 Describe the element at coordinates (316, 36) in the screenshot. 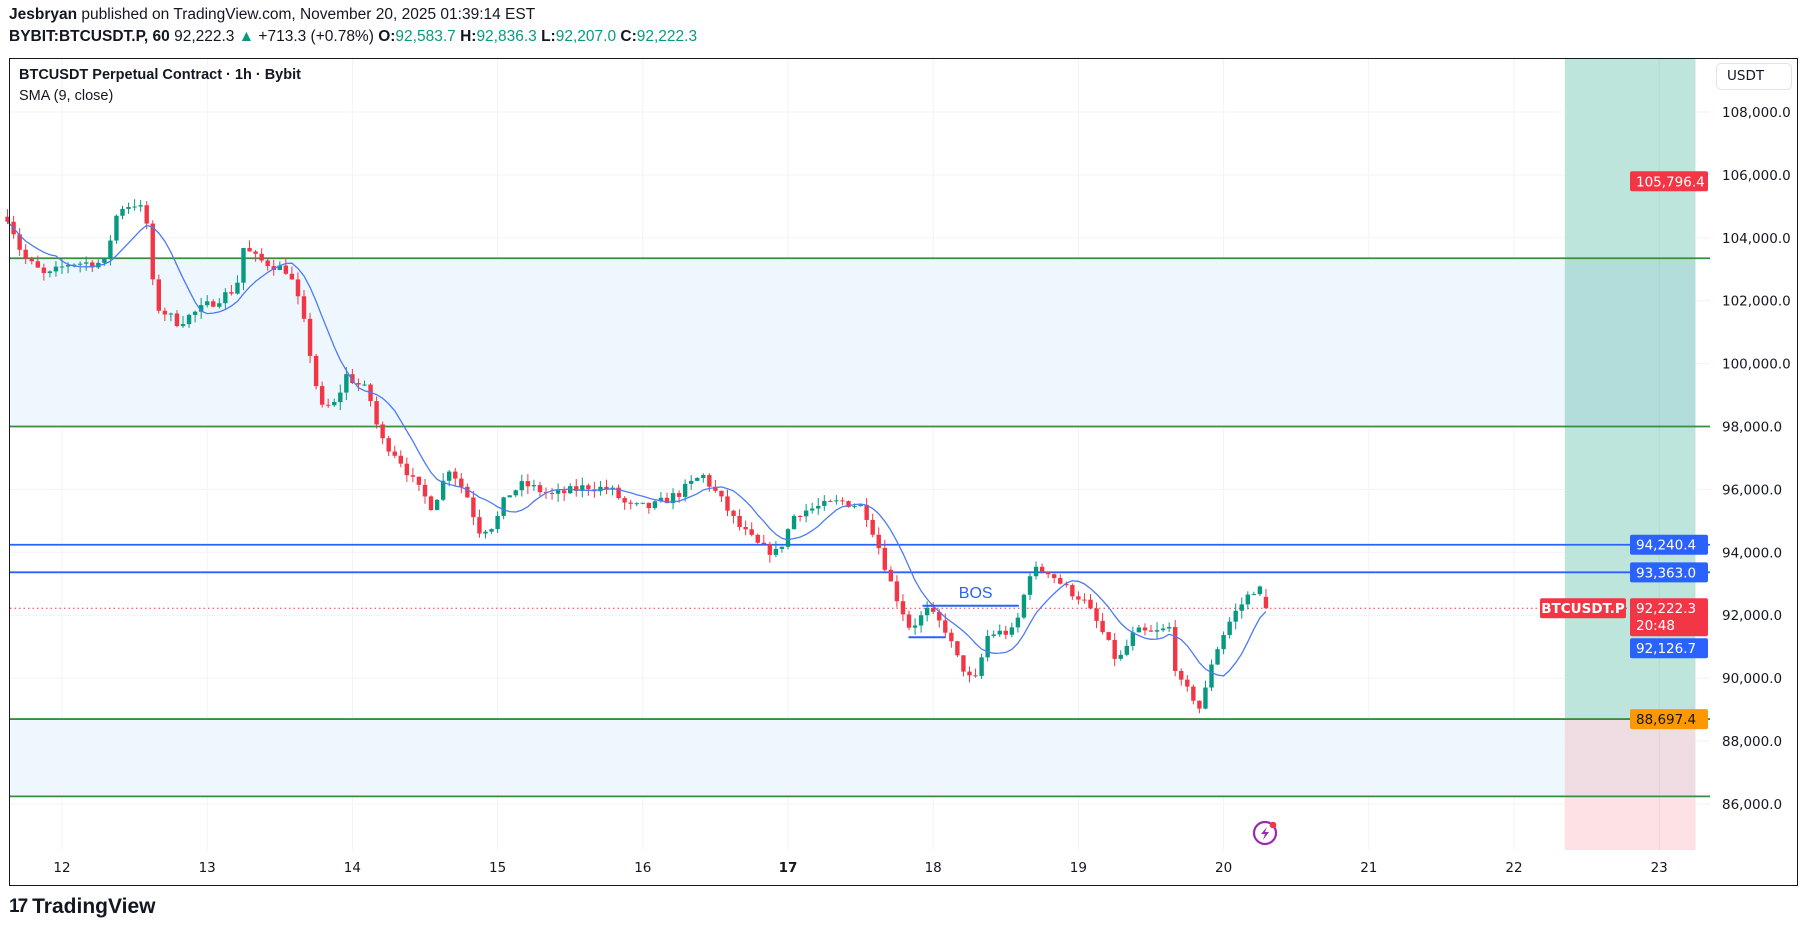

I see `change: +713.3 (+0.78%)` at that location.